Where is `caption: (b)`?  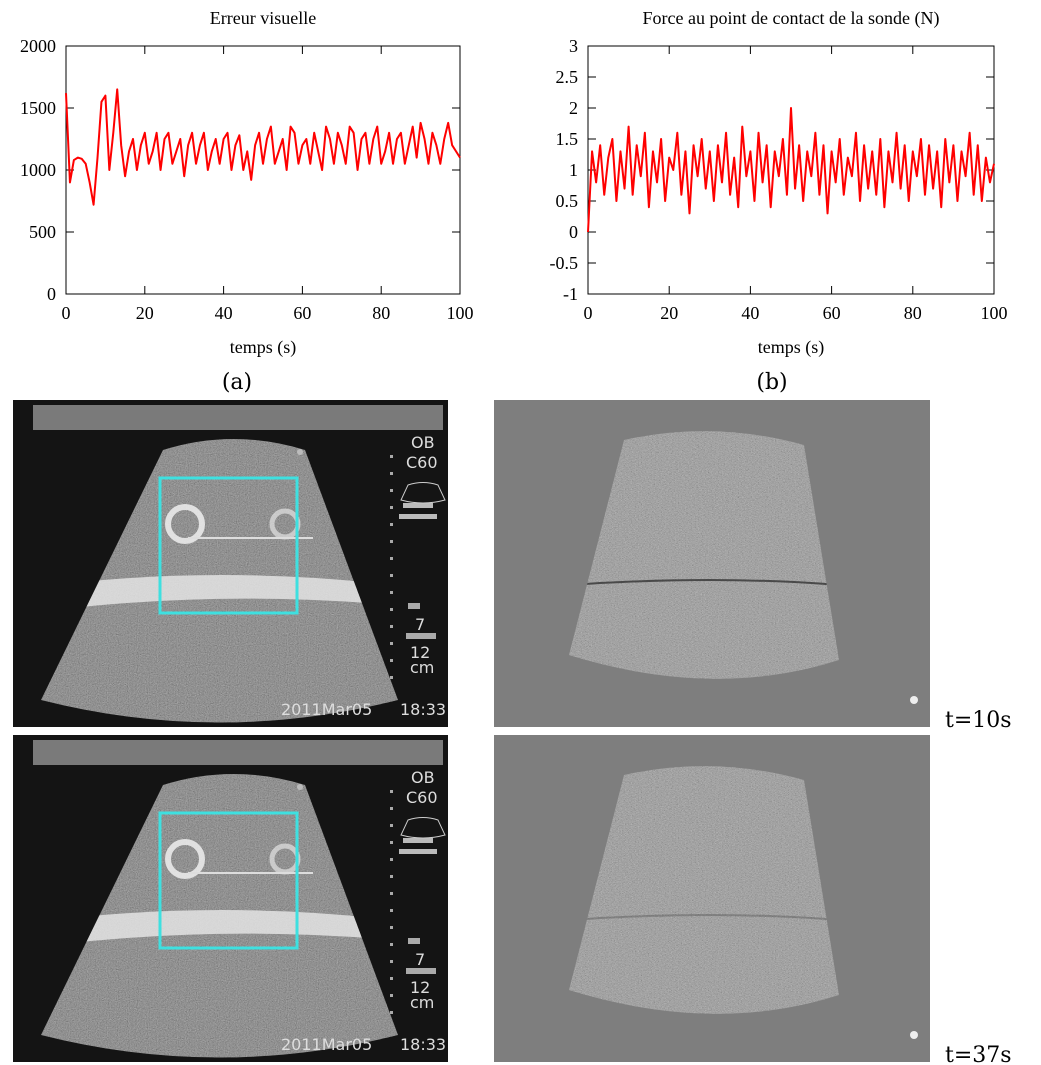
caption: (b) is located at coordinates (771, 382).